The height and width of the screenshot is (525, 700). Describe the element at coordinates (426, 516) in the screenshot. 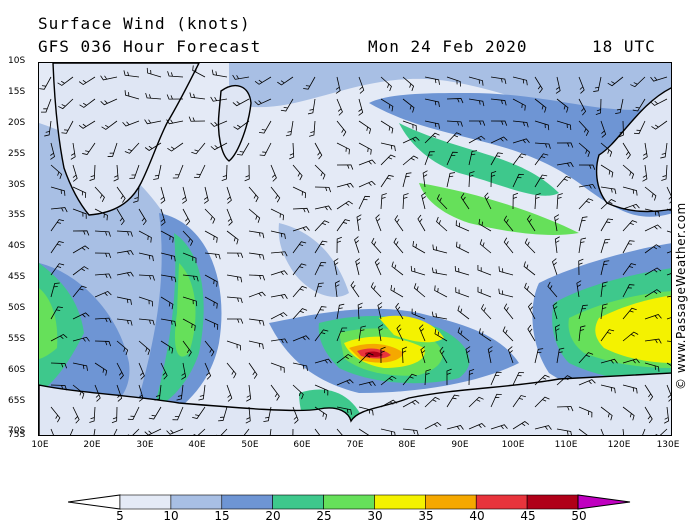

I see `legend-tick: 35` at that location.